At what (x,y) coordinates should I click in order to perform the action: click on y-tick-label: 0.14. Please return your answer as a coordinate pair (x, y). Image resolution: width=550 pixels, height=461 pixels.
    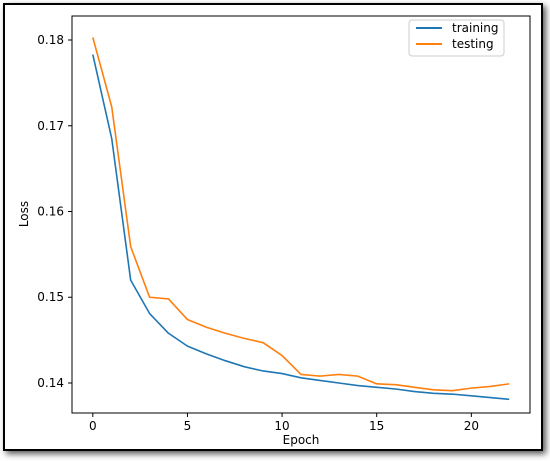
    Looking at the image, I should click on (50, 383).